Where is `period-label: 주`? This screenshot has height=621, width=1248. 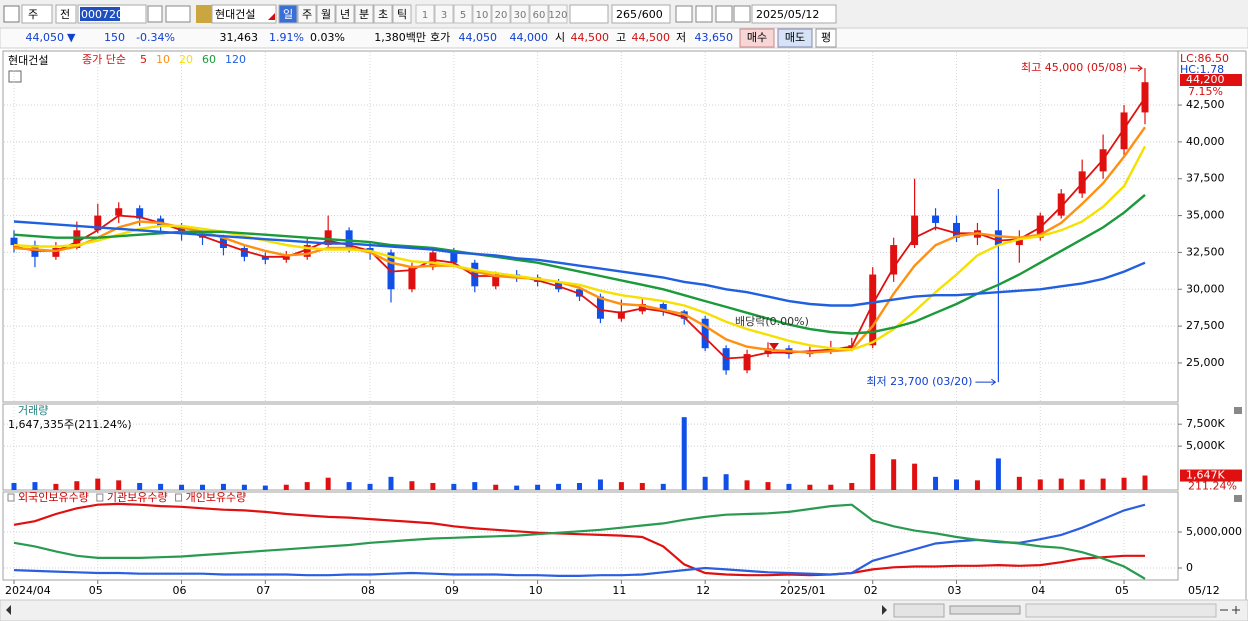 period-label: 주 is located at coordinates (307, 14).